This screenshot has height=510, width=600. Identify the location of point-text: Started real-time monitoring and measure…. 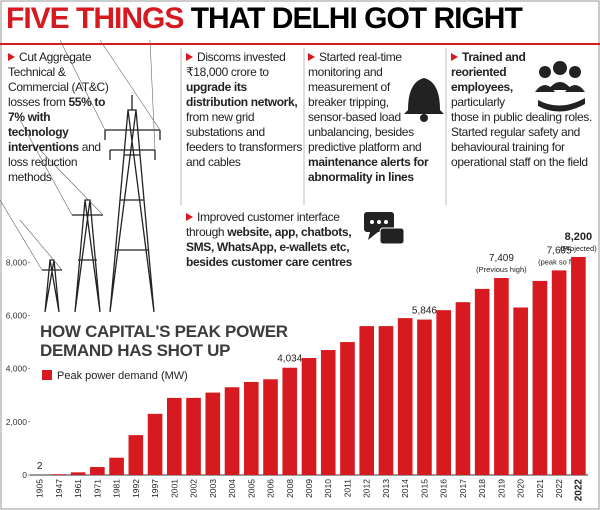
(365, 102).